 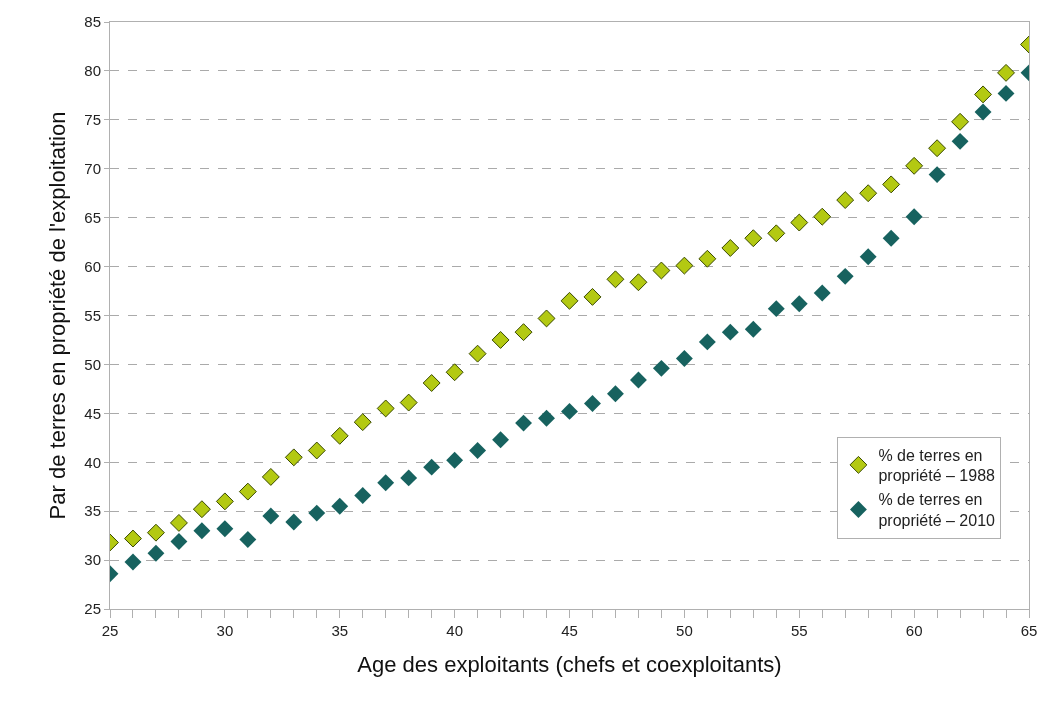 I want to click on x-tick-label: 25, so click(x=110, y=630).